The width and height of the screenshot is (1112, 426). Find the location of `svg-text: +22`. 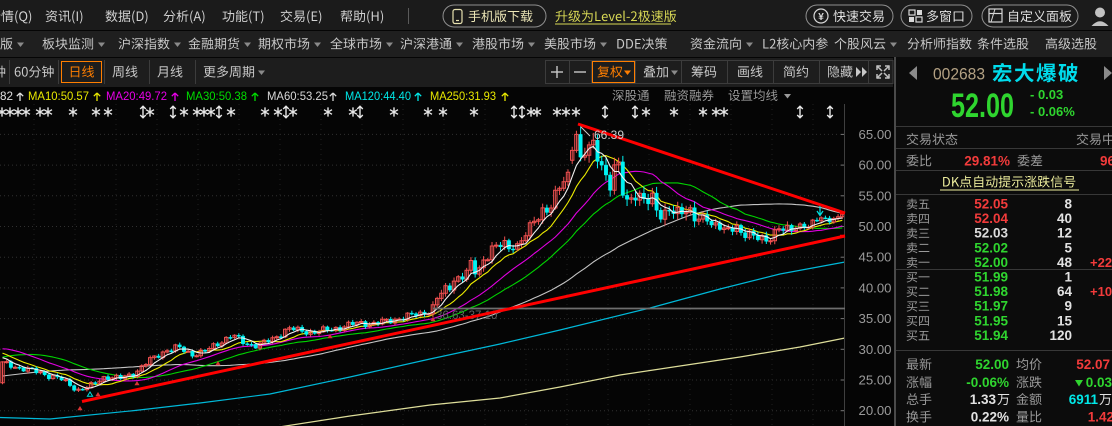

svg-text: +22 is located at coordinates (1101, 262).